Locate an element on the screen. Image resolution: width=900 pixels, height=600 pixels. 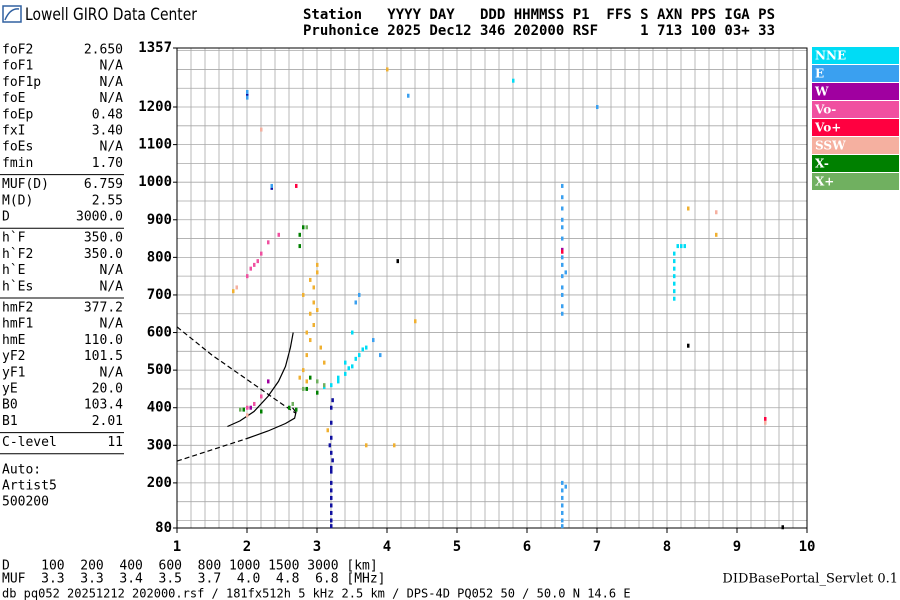
param-name: hmF2 is located at coordinates (17, 308).